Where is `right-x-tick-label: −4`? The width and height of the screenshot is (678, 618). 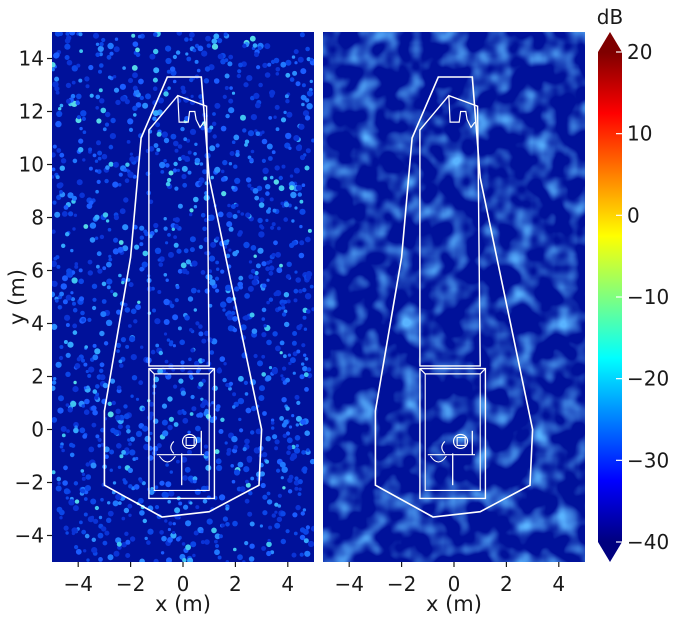
right-x-tick-label: −4 is located at coordinates (348, 584).